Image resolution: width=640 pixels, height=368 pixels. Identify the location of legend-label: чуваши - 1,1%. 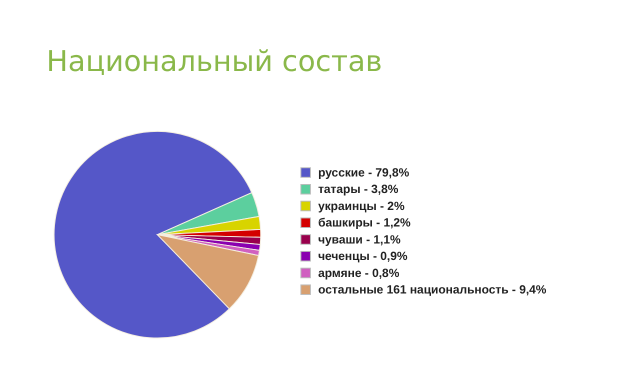
(359, 239).